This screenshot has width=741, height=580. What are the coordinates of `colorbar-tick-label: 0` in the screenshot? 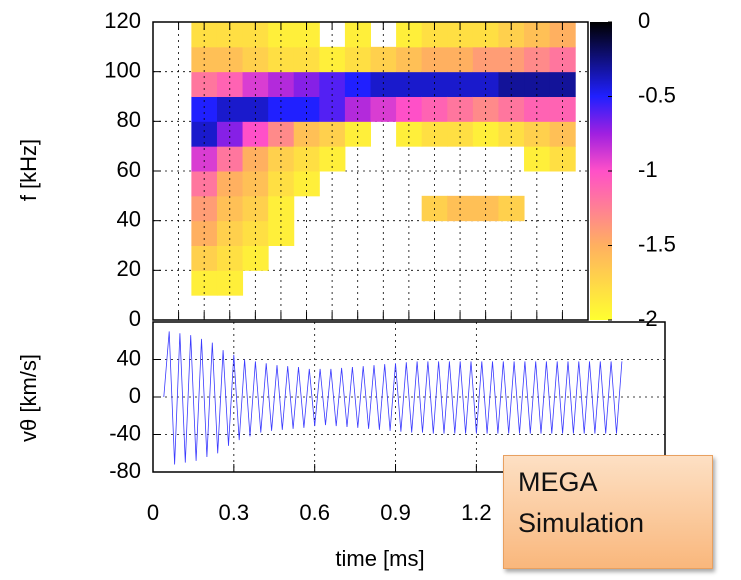 It's located at (644, 20).